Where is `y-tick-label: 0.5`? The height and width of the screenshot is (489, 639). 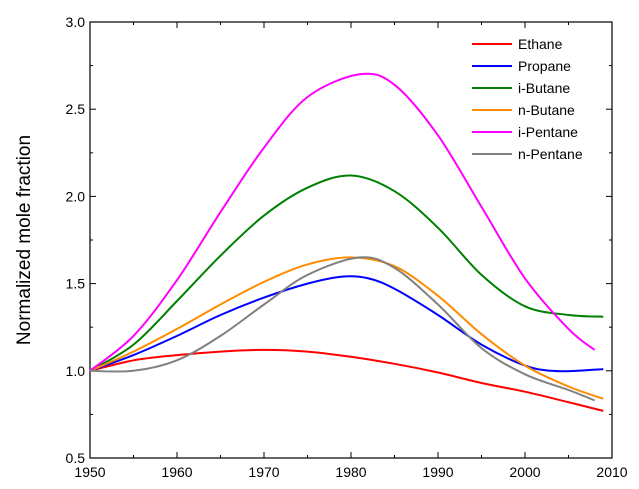 y-tick-label: 0.5 is located at coordinates (76, 458).